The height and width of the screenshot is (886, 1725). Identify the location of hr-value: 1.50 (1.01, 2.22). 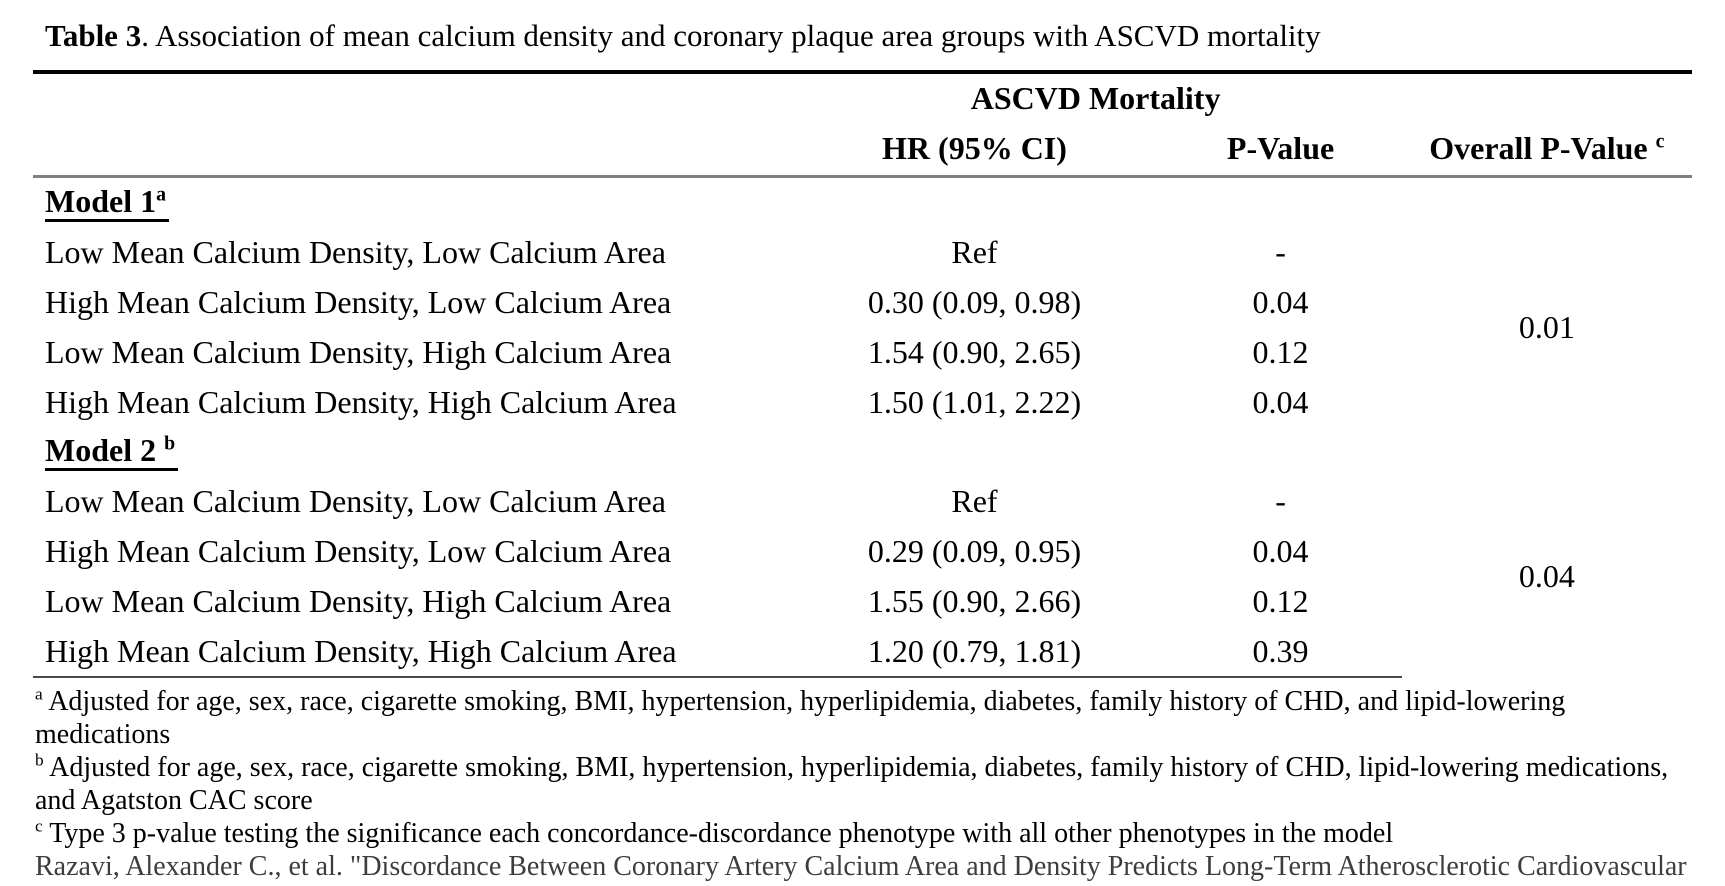
(974, 401).